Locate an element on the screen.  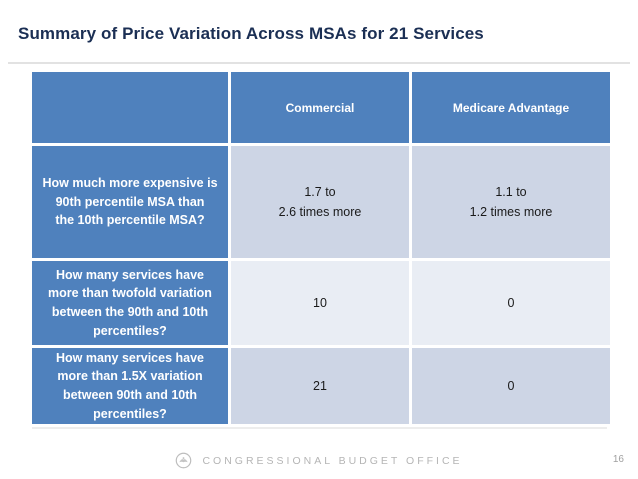
slide-footer: CONGRESSIONAL BUDGET OFFICE is located at coordinates (319, 460).